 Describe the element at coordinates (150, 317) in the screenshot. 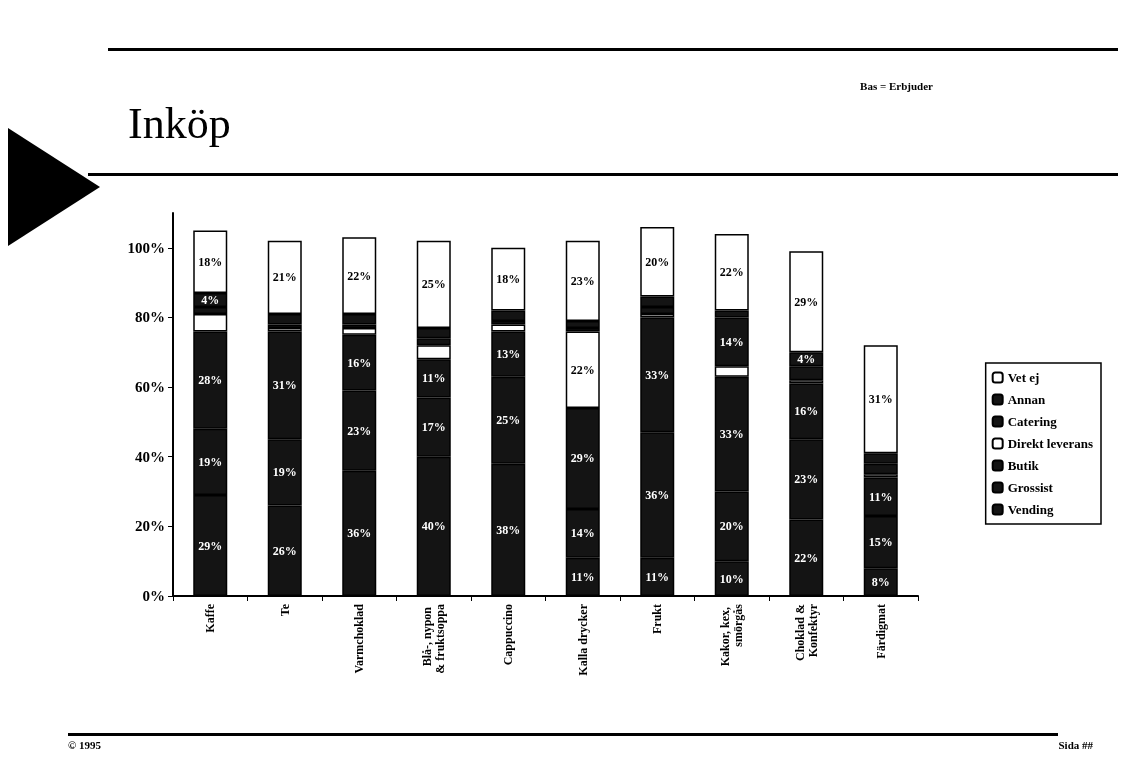

I see `y-tick-label: 80%` at that location.